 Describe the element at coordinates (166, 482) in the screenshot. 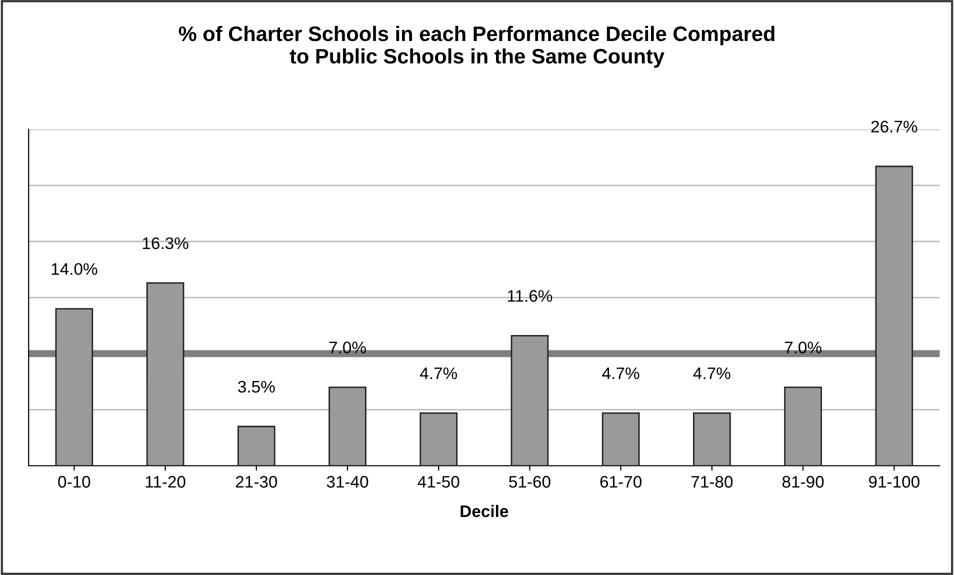

I see `x-tick-label: 11-20` at that location.